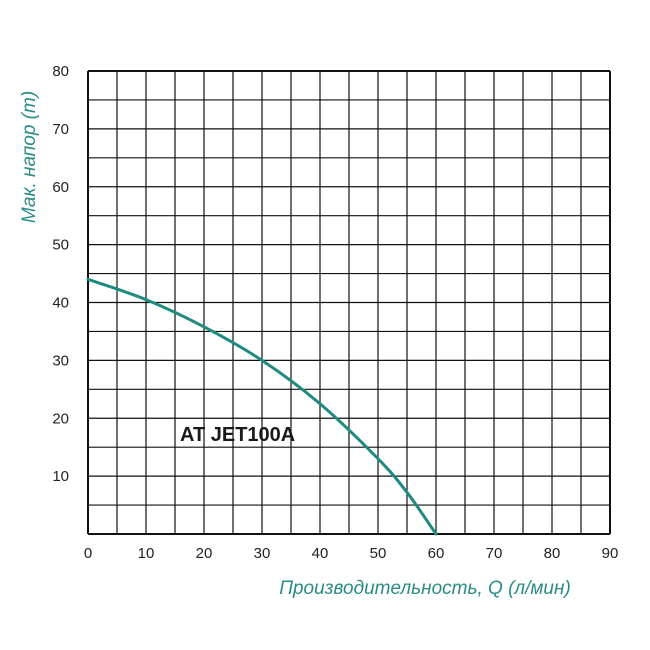  What do you see at coordinates (552, 553) in the screenshot?
I see `x-tick-label: 80` at bounding box center [552, 553].